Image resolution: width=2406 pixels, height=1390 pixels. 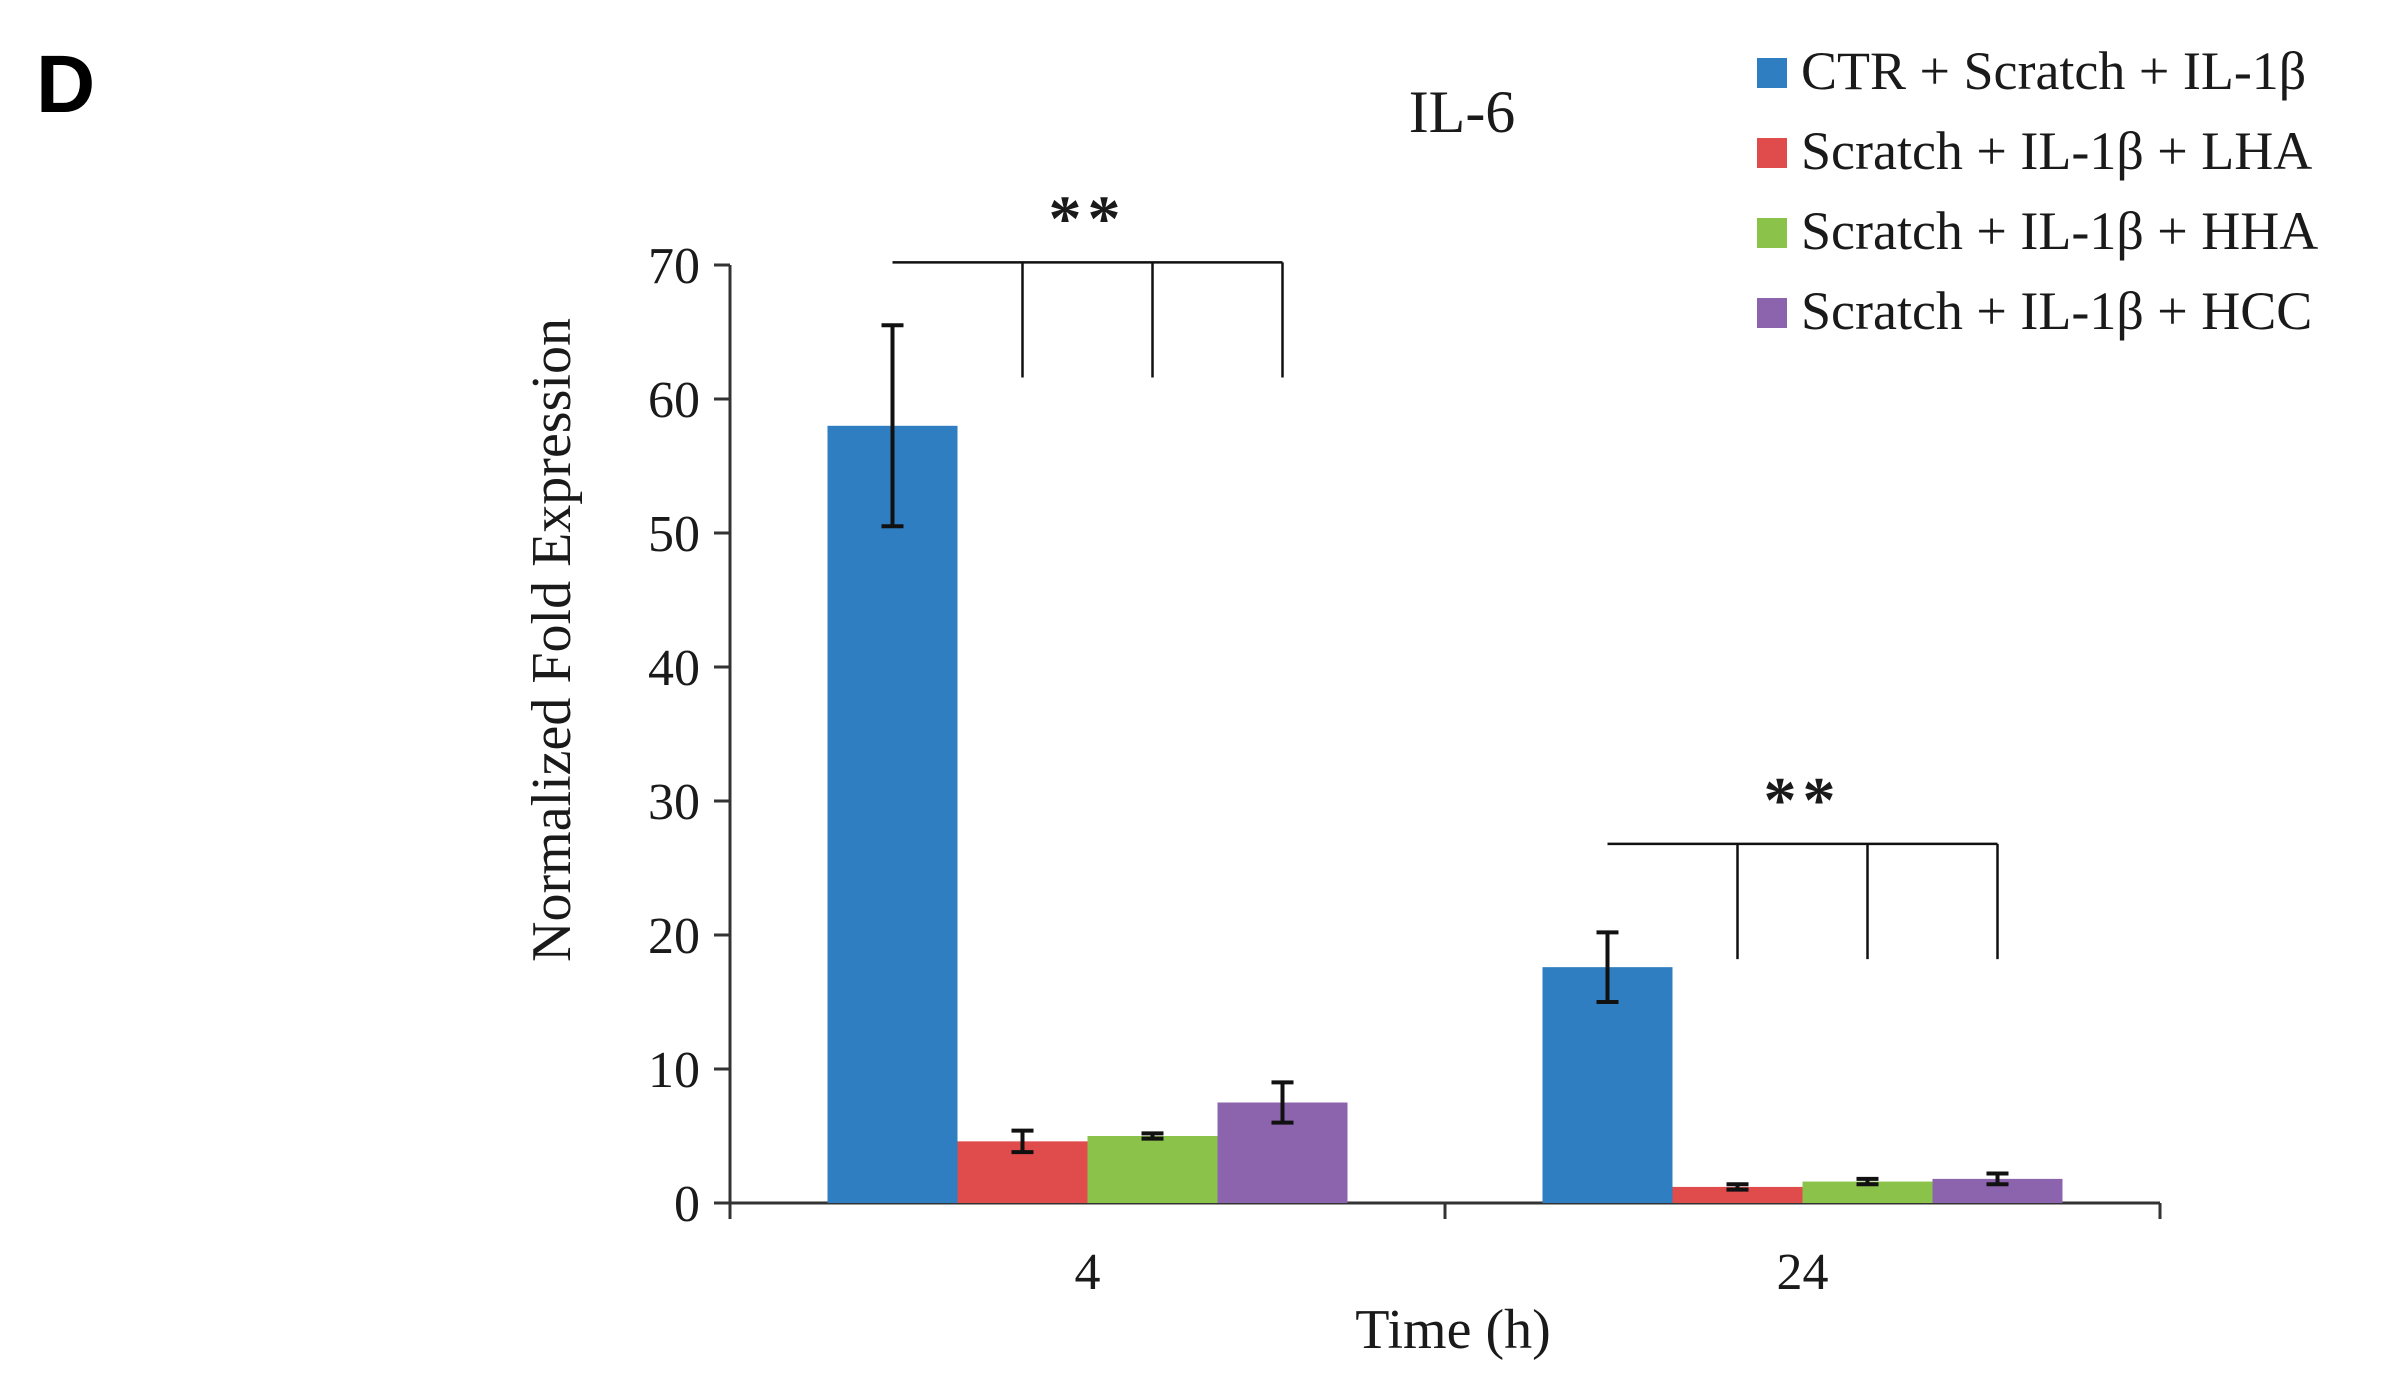 I want to click on x-axis-label: Time (h), so click(x=1453, y=1330).